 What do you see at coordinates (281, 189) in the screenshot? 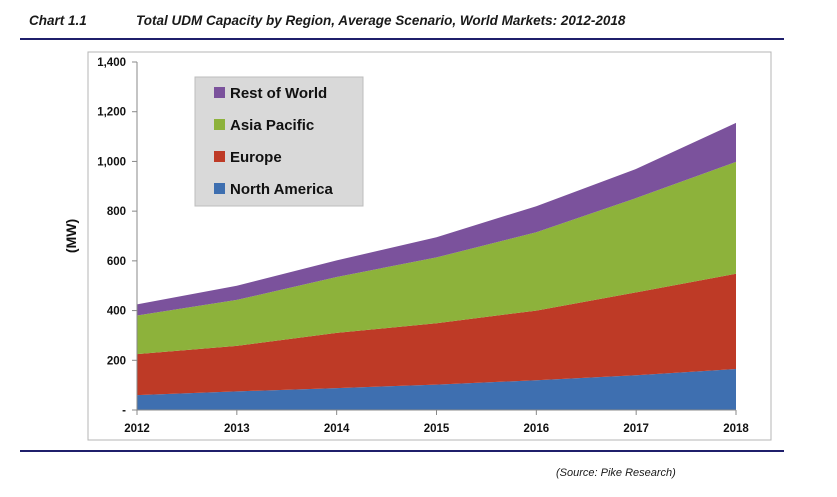
I see `legend-label-north-america: North America` at bounding box center [281, 189].